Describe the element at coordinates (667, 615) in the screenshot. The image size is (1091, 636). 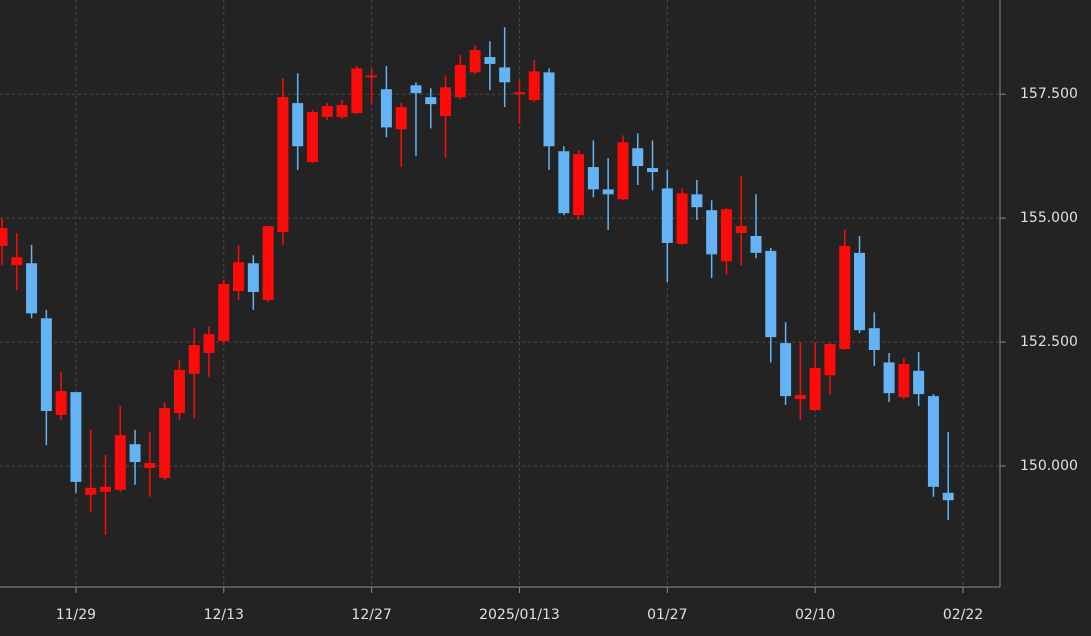
I see `x-tick-label: 01/27` at that location.